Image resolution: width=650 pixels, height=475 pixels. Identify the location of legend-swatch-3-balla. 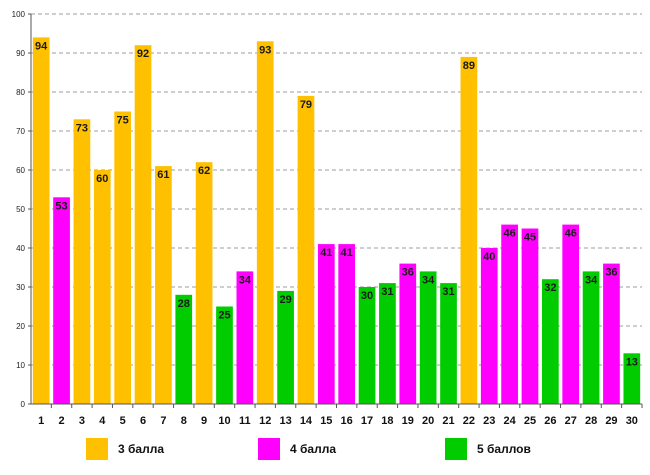
(97, 449).